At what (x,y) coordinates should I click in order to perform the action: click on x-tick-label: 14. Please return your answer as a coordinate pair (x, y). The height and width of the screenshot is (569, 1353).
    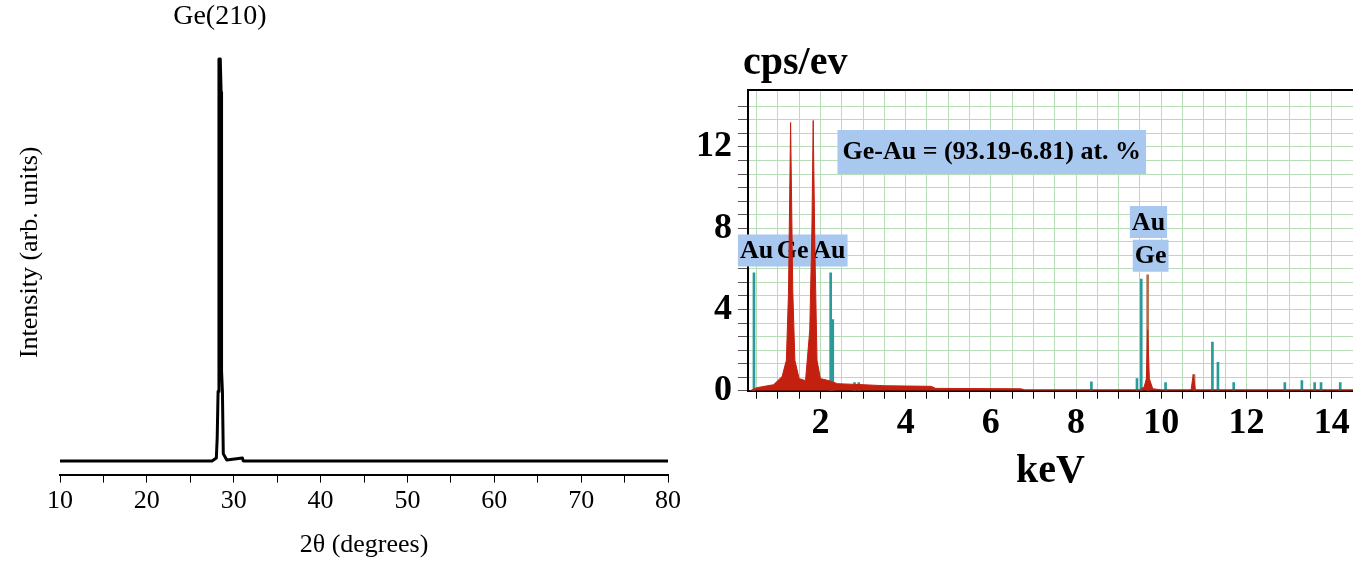
    Looking at the image, I should click on (1331, 420).